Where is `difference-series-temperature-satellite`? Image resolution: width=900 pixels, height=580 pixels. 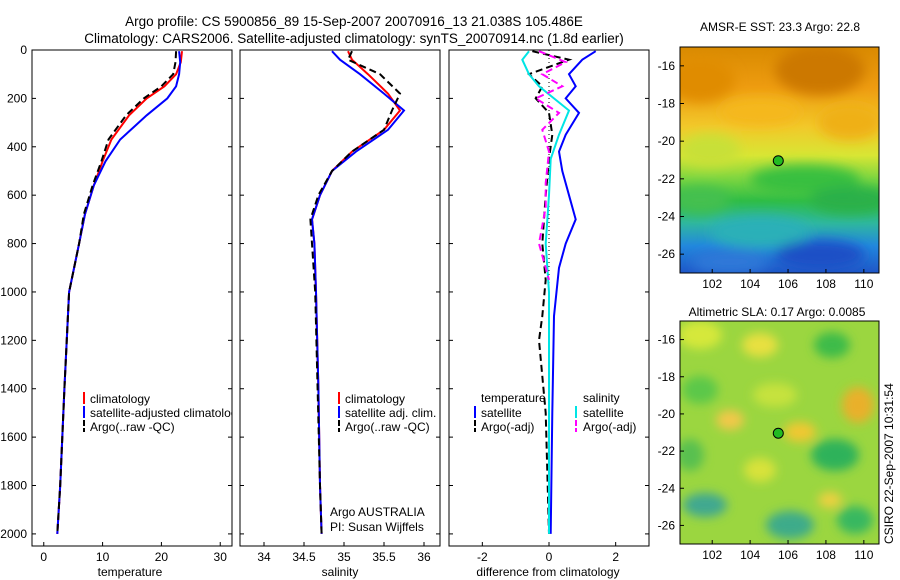 difference-series-temperature-satellite is located at coordinates (573, 292).